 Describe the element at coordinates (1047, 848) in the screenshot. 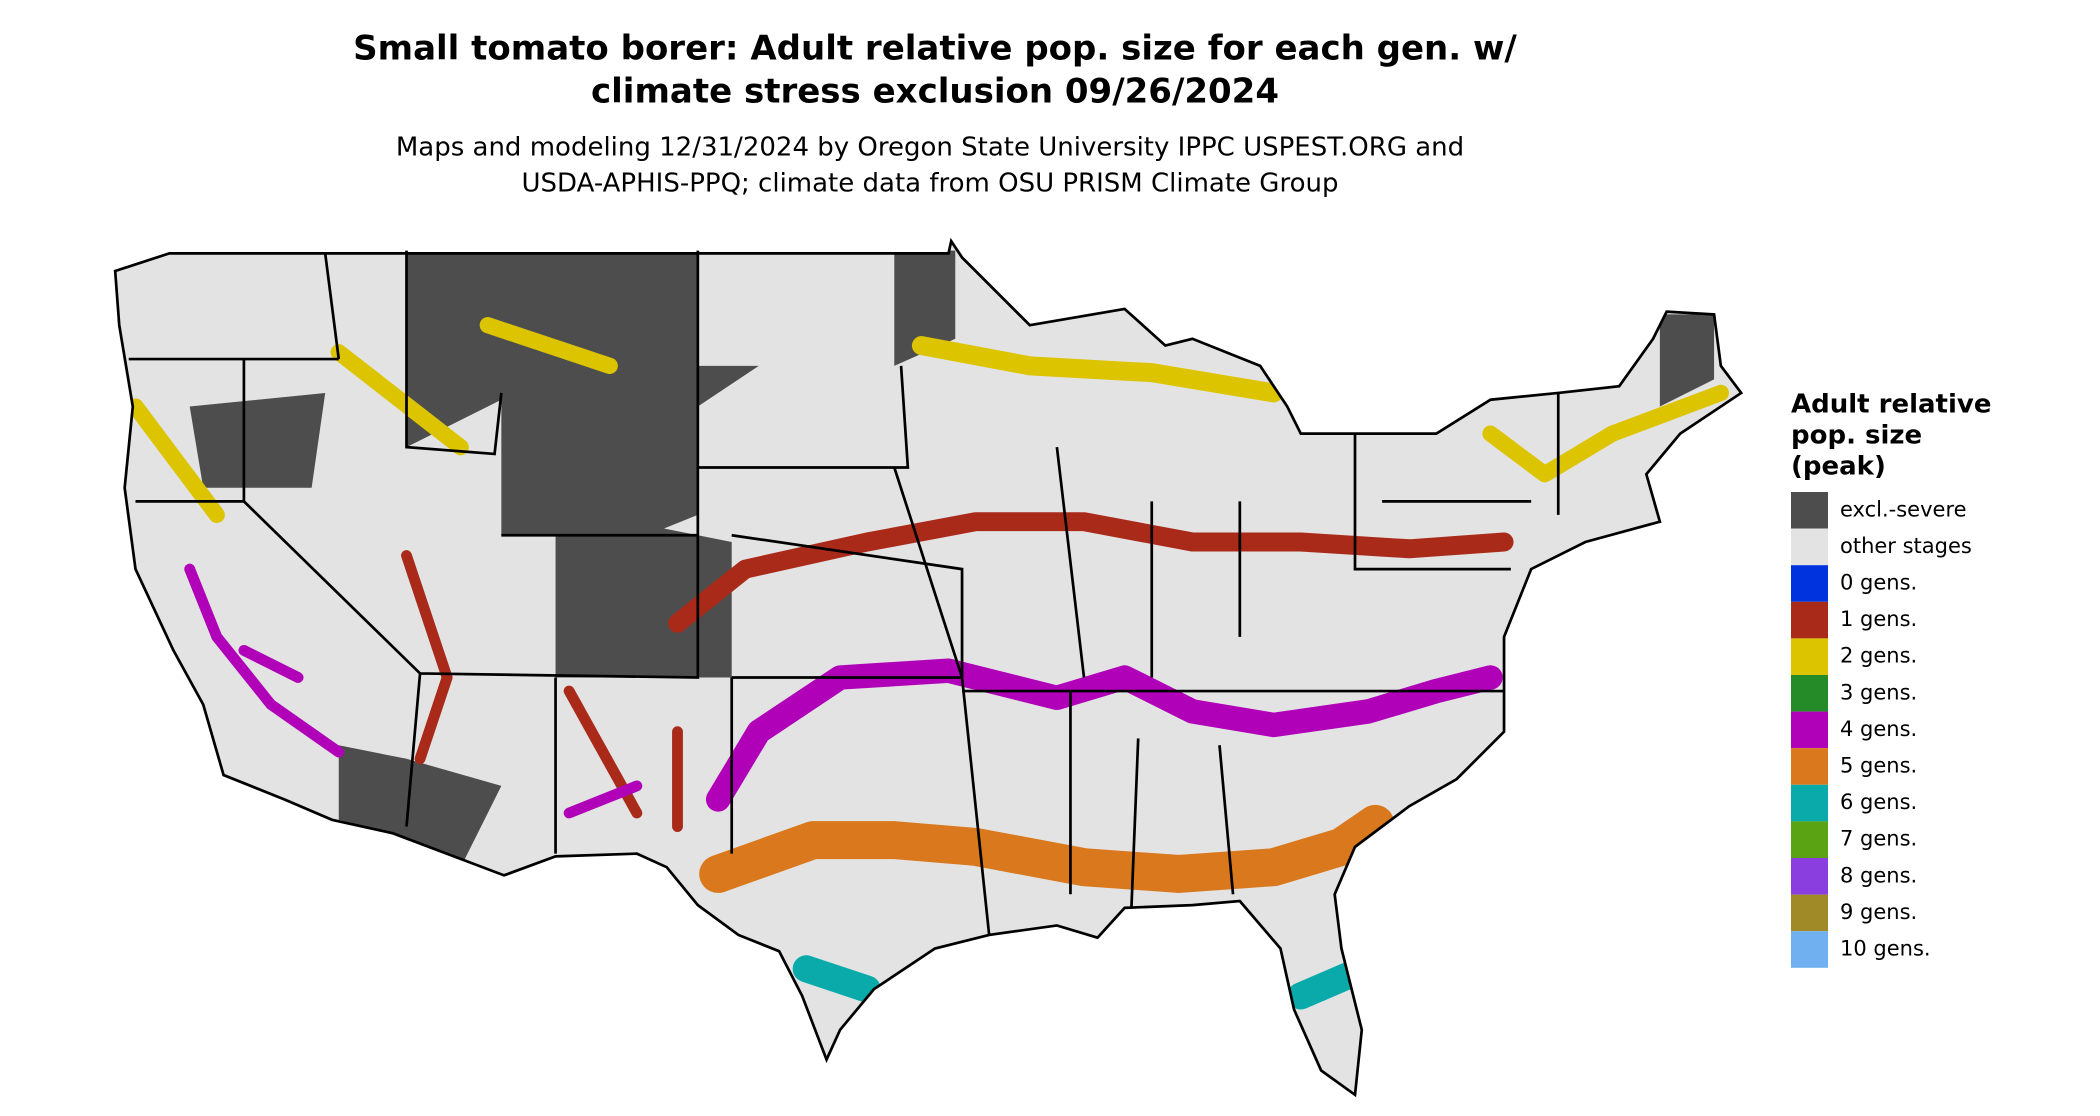

I see `band-5-gens` at that location.